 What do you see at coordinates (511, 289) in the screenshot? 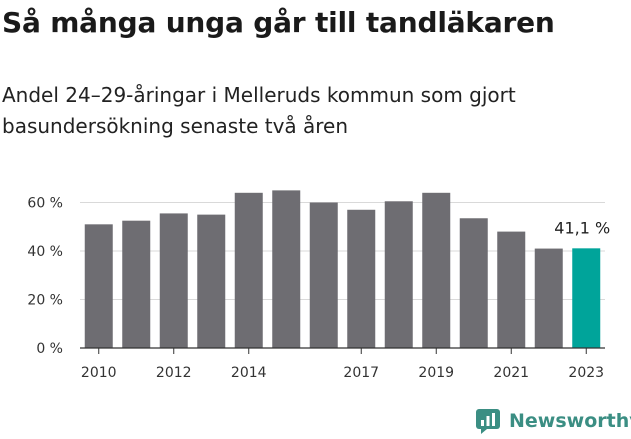
I see `bar-2021` at bounding box center [511, 289].